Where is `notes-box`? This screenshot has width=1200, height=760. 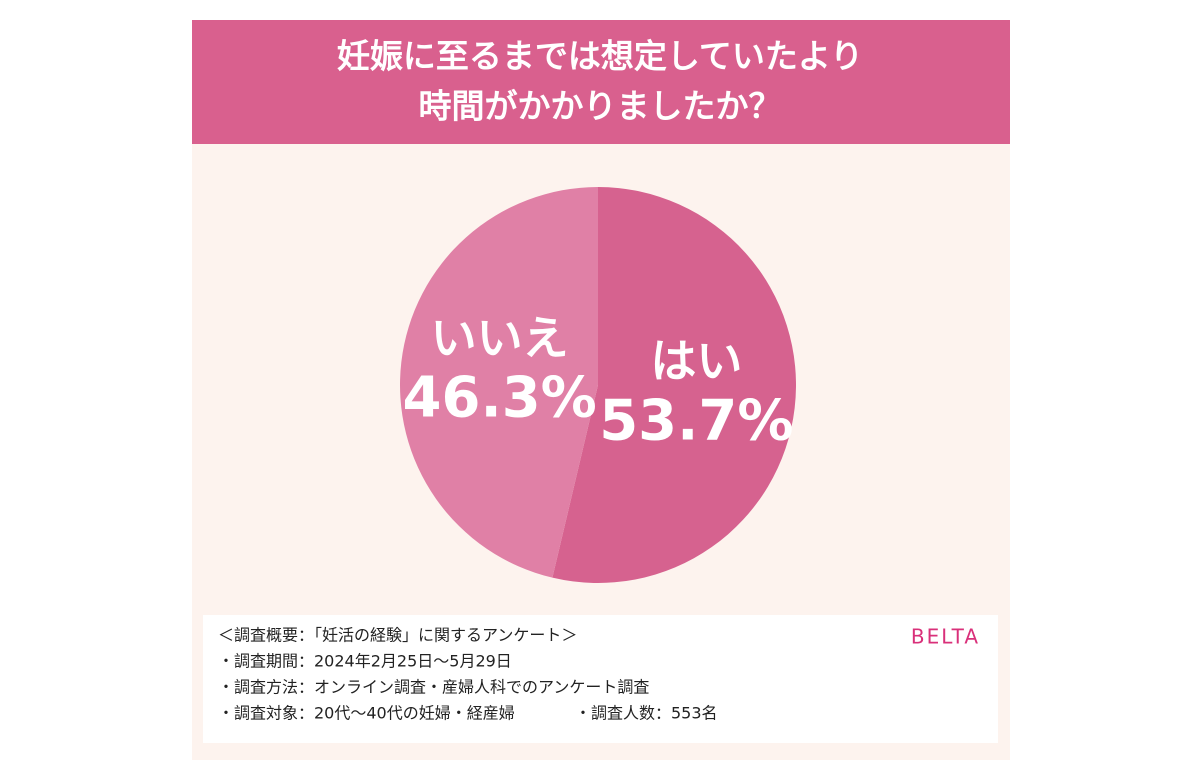
notes-box is located at coordinates (600, 679).